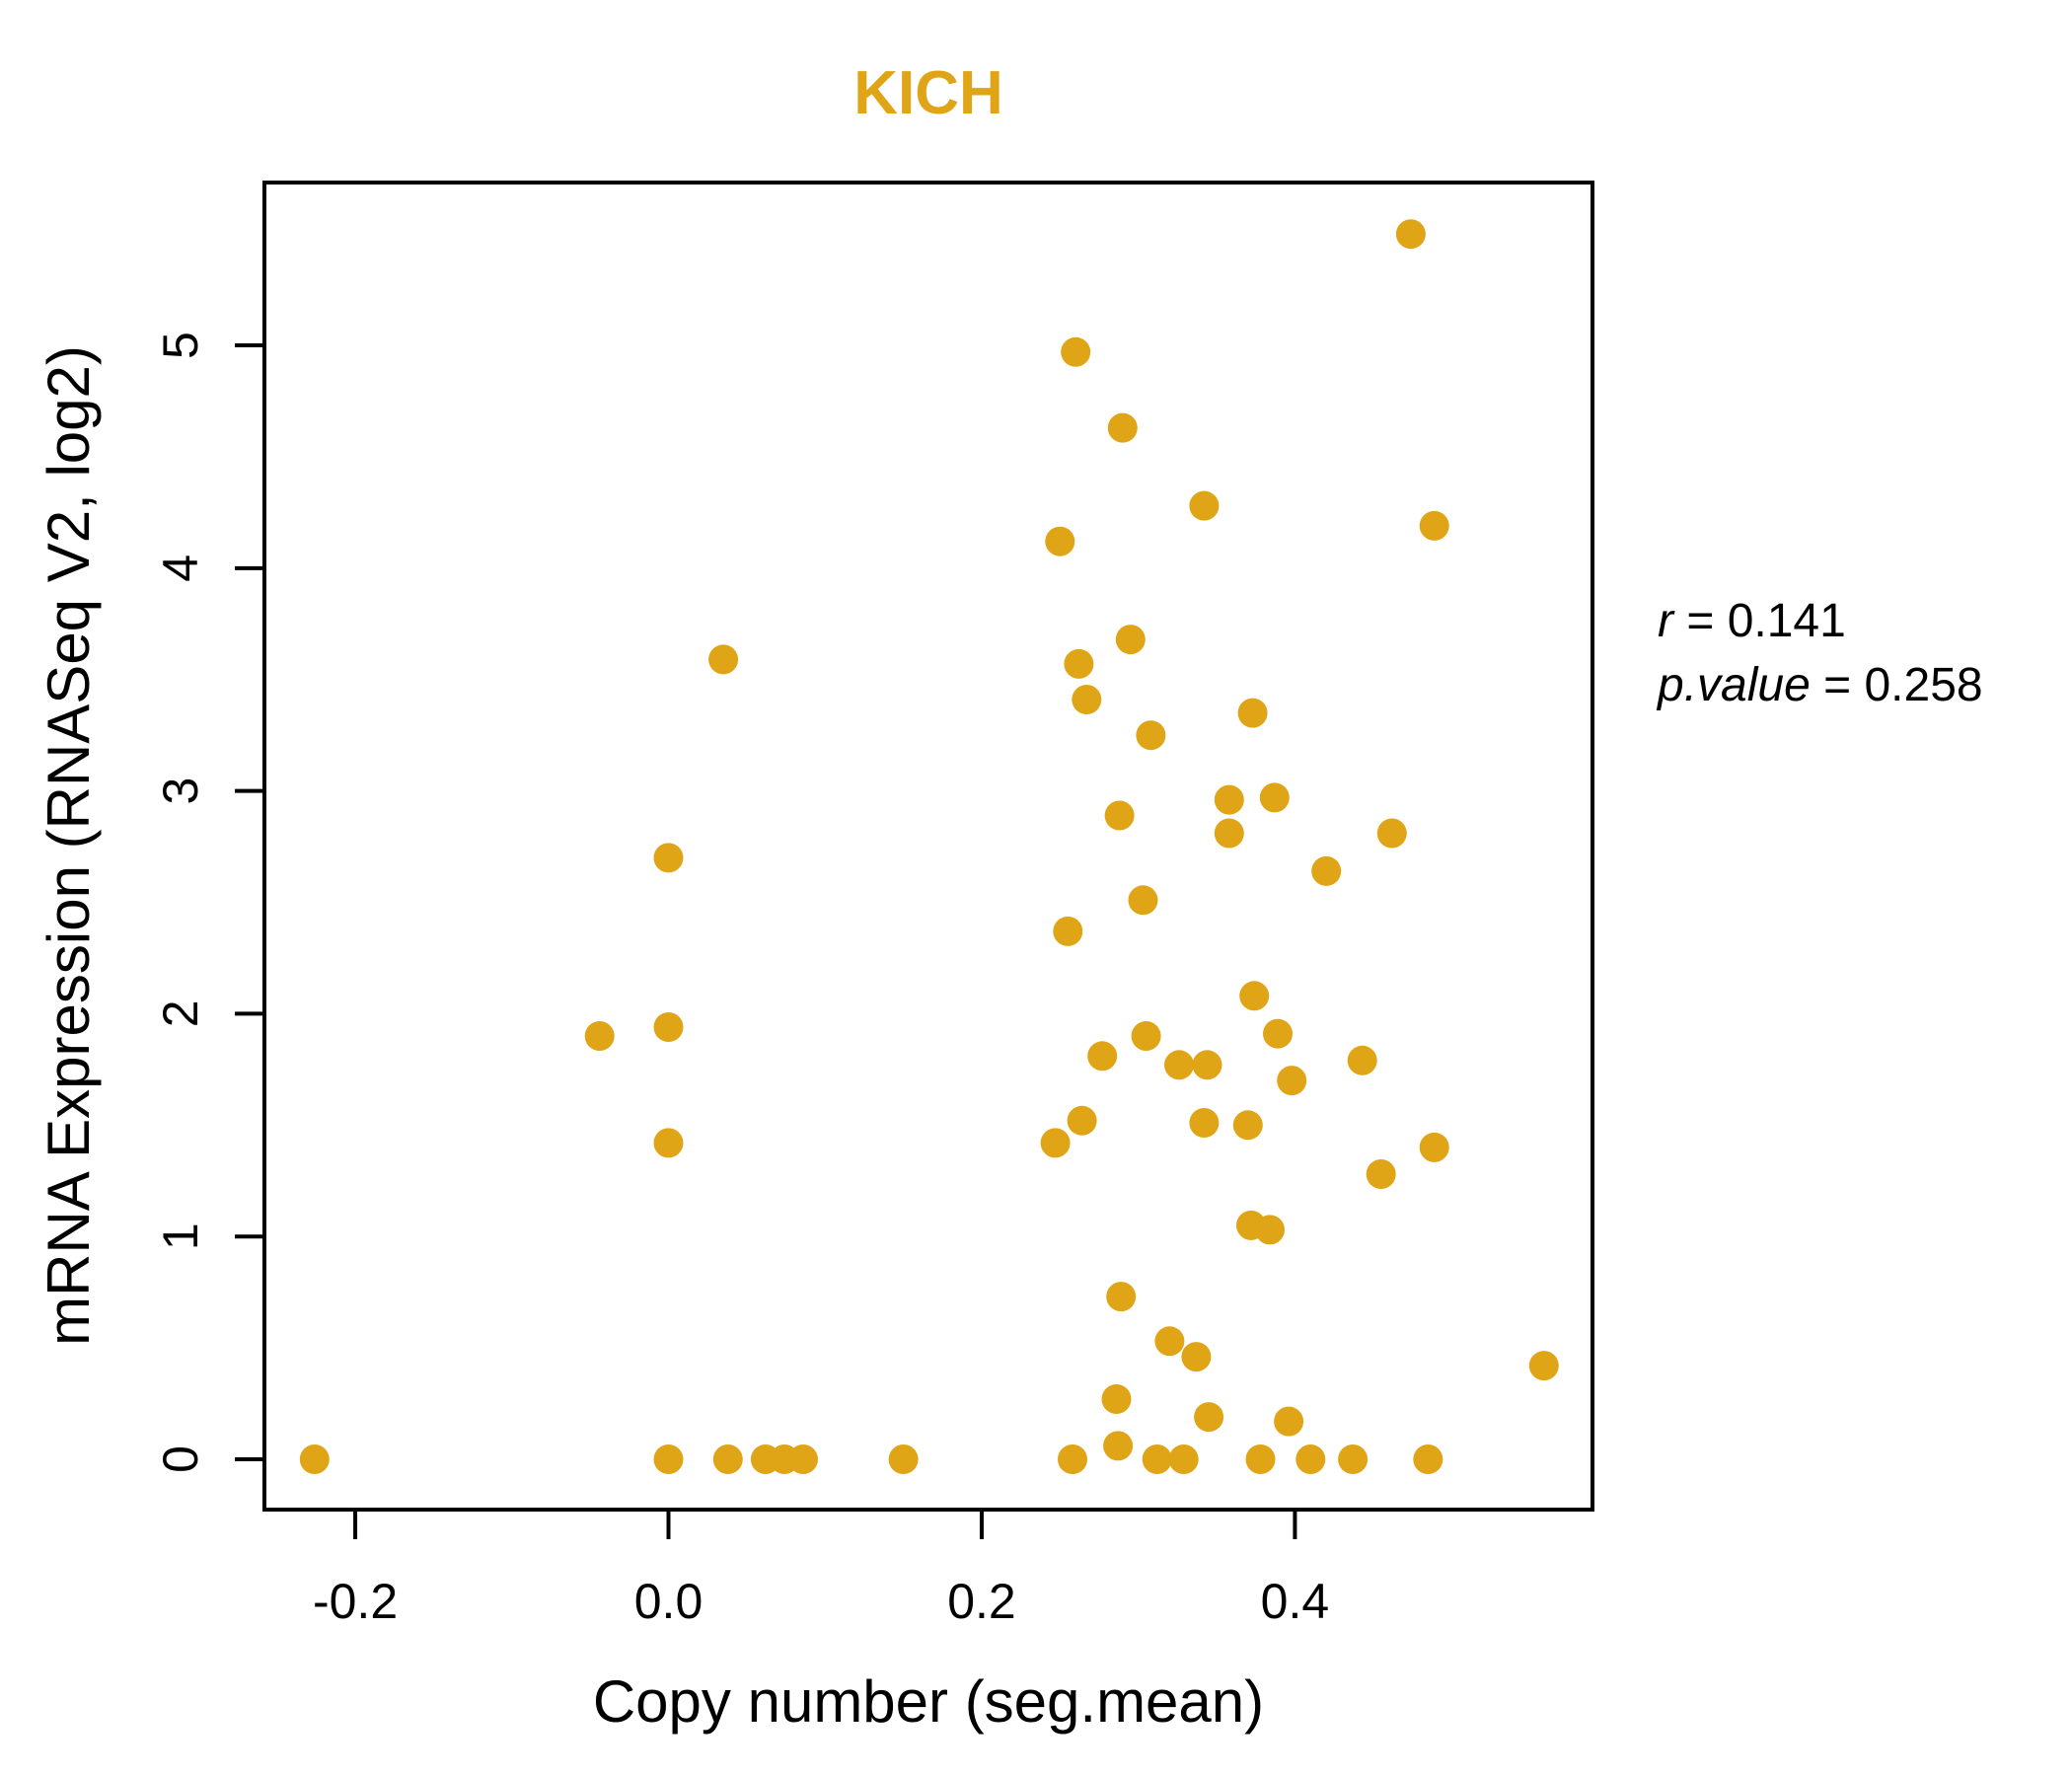  What do you see at coordinates (1820, 685) in the screenshot?
I see `annotation-line: p.value = 0.258` at bounding box center [1820, 685].